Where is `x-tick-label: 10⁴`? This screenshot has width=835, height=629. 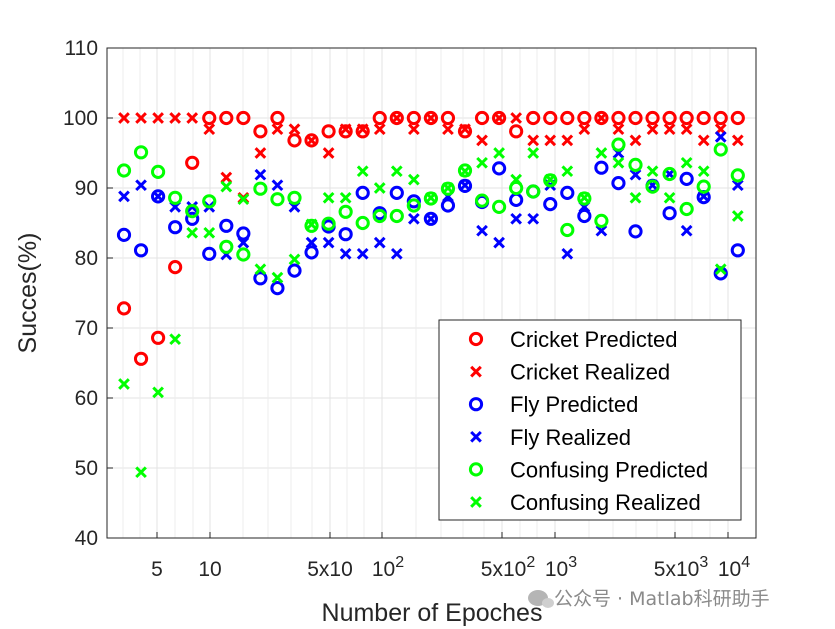 x-tick-label: 10⁴ is located at coordinates (734, 567).